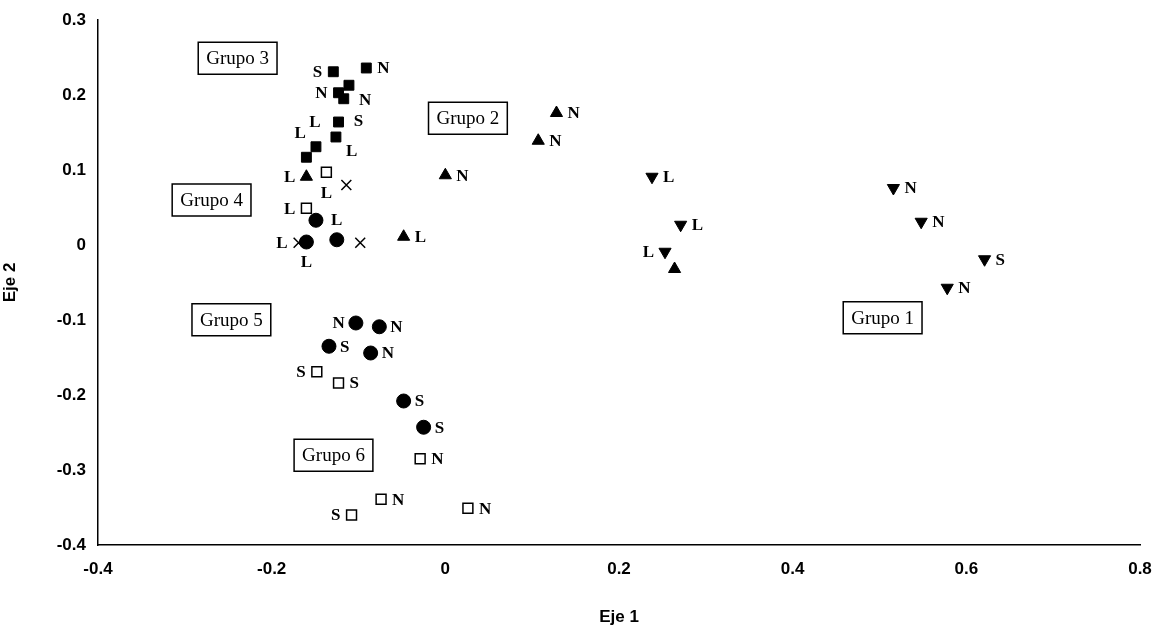  I want to click on y-tick-label: -0.4, so click(71, 544).